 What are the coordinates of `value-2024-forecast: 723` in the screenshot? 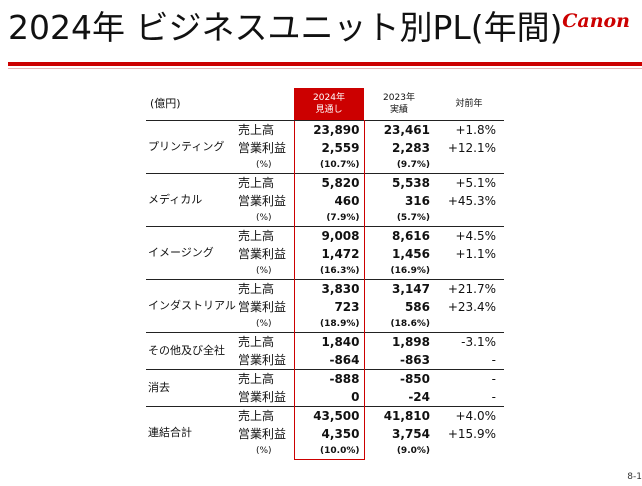 It's located at (329, 307).